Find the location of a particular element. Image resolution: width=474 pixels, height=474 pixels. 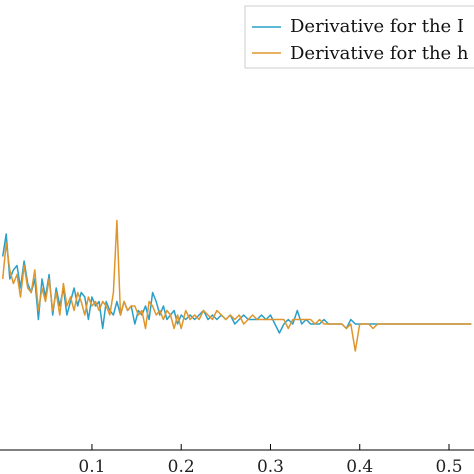

x-tick-label: 0.2 is located at coordinates (181, 465).